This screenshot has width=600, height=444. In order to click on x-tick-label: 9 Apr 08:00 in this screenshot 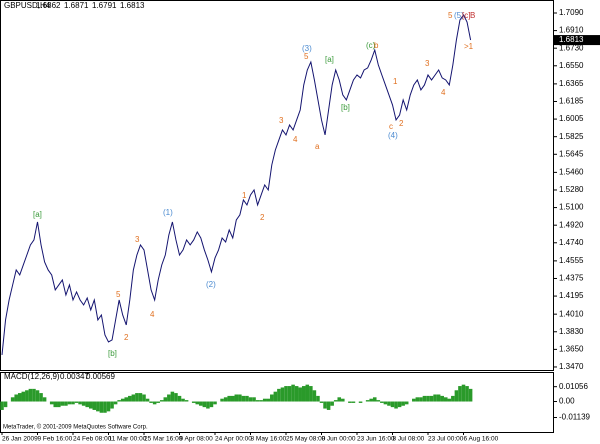, I will do `click(197, 439)`.